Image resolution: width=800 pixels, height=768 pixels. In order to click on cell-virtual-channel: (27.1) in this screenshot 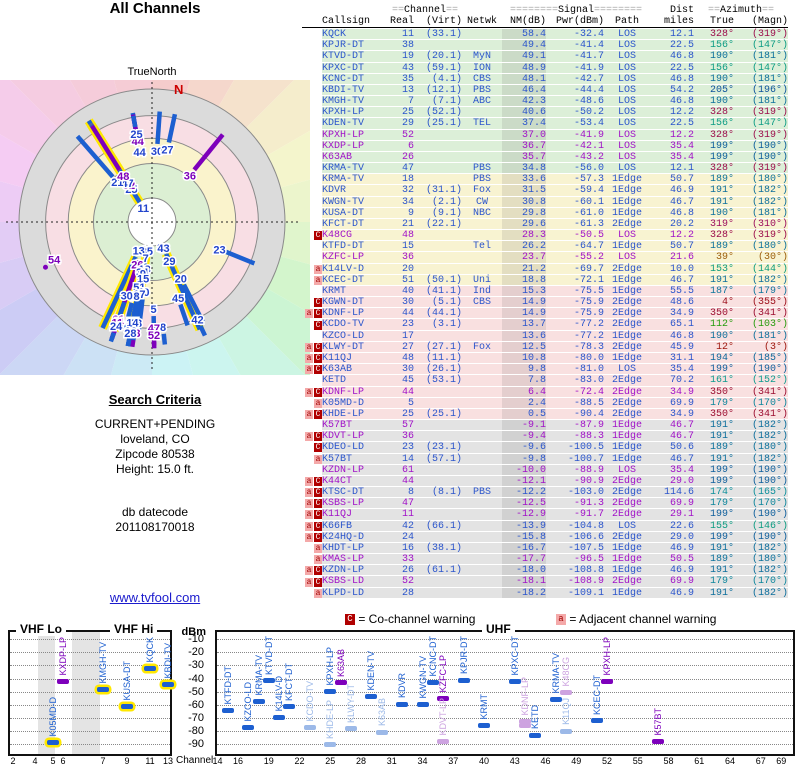, I will do `click(443, 347)`.